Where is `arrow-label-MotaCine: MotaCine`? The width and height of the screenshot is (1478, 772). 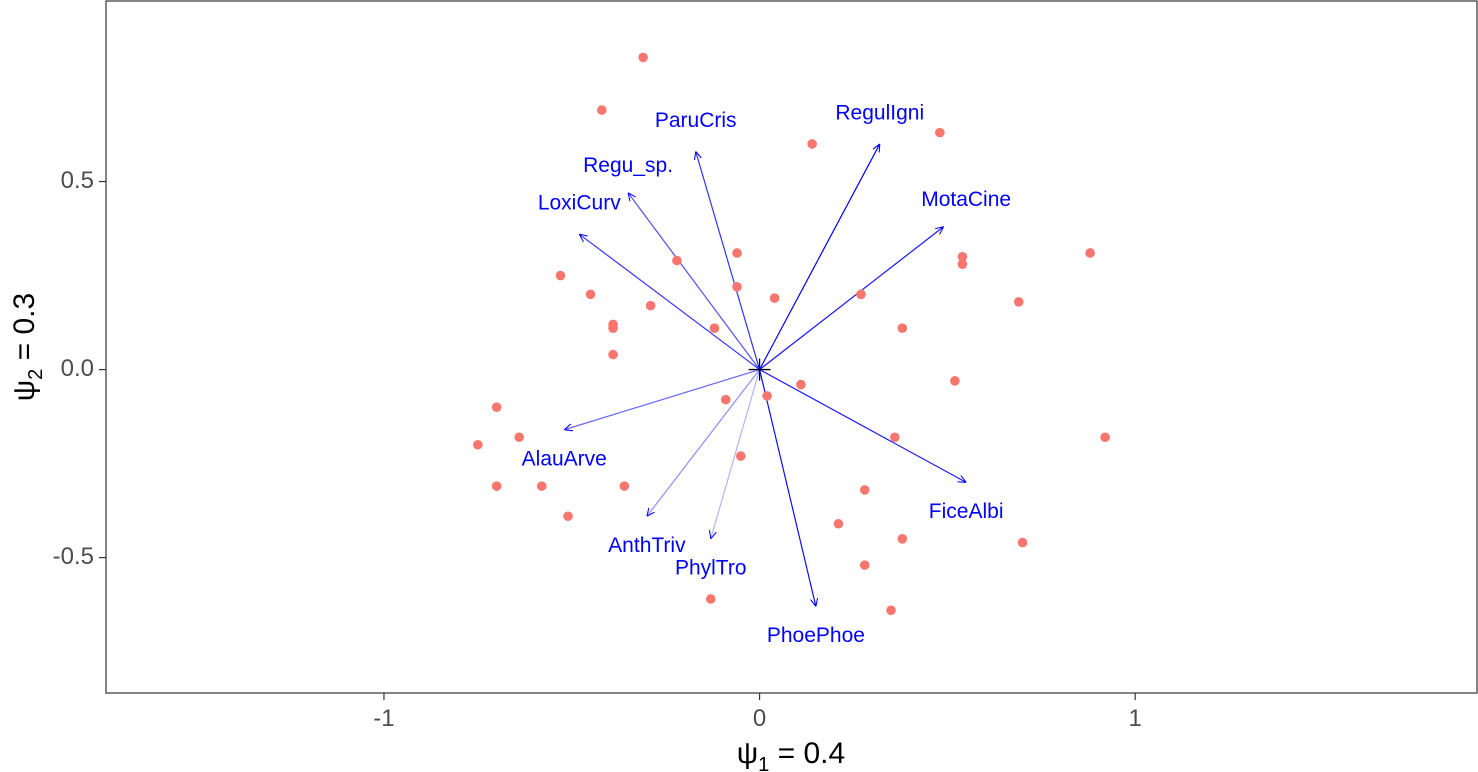
arrow-label-MotaCine: MotaCine is located at coordinates (966, 199).